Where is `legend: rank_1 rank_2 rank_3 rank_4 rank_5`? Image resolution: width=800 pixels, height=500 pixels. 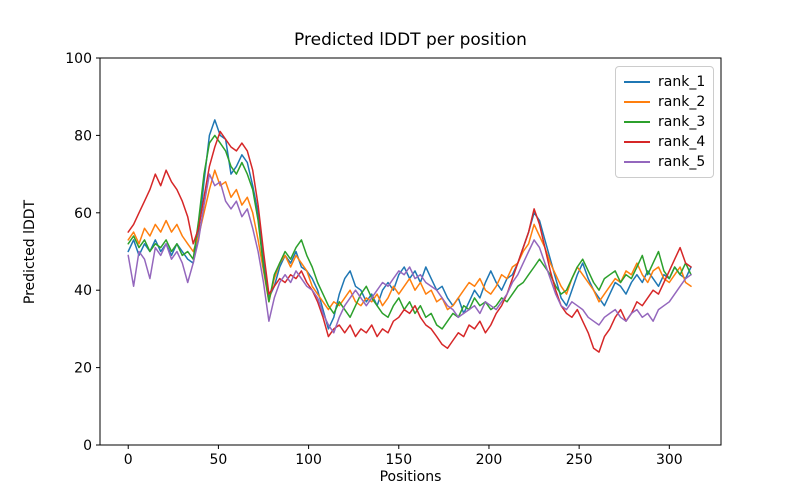
legend: rank_1 rank_2 rank_3 rank_4 rank_5 is located at coordinates (664, 122).